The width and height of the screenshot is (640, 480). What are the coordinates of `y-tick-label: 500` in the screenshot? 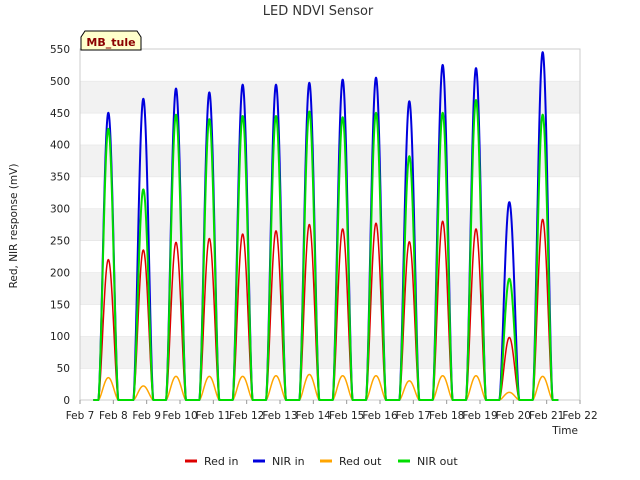 It's located at (60, 82).